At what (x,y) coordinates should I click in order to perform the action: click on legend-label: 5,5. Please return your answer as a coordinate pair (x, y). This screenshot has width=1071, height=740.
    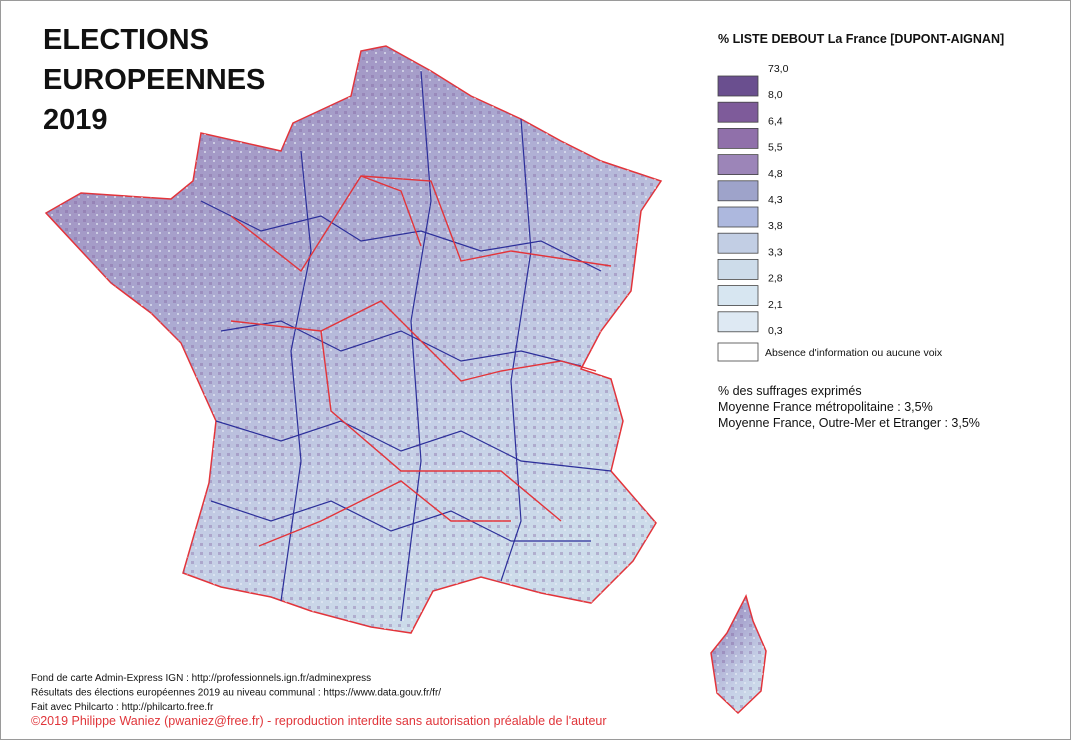
    Looking at the image, I should click on (775, 148).